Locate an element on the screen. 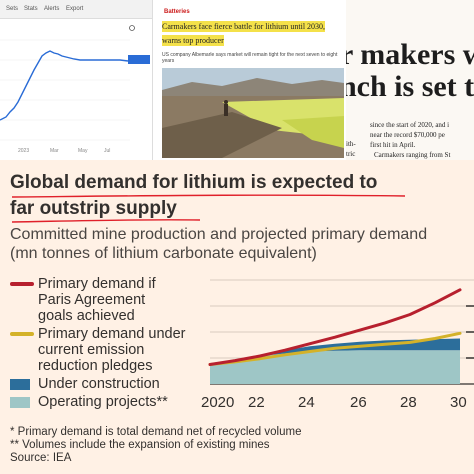 This screenshot has height=474, width=474. stock-toolbar: Sets Stats Alerts Export is located at coordinates (76, 9).